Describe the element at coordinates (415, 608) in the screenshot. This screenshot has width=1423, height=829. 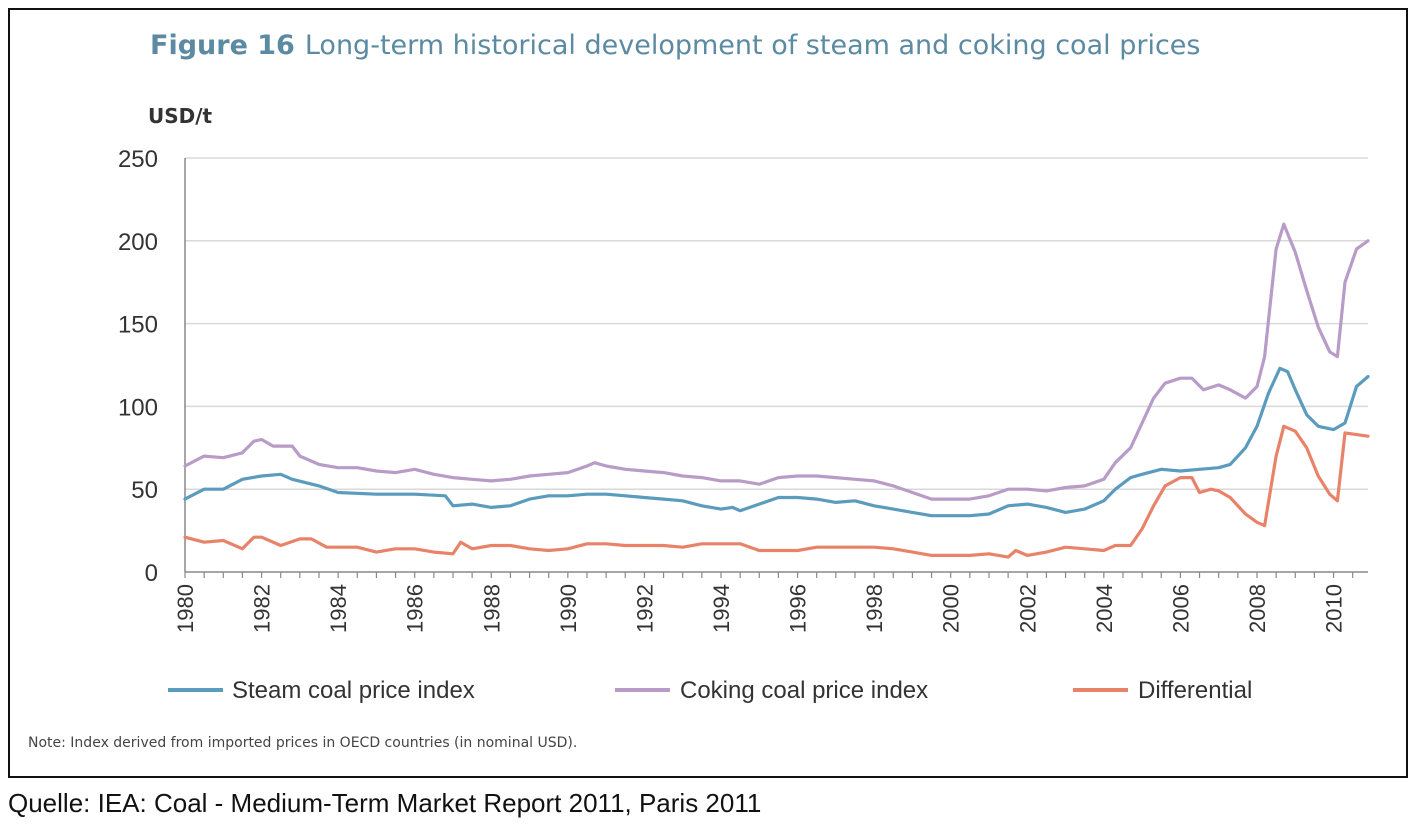
I see `x-tick-label: 1986` at that location.